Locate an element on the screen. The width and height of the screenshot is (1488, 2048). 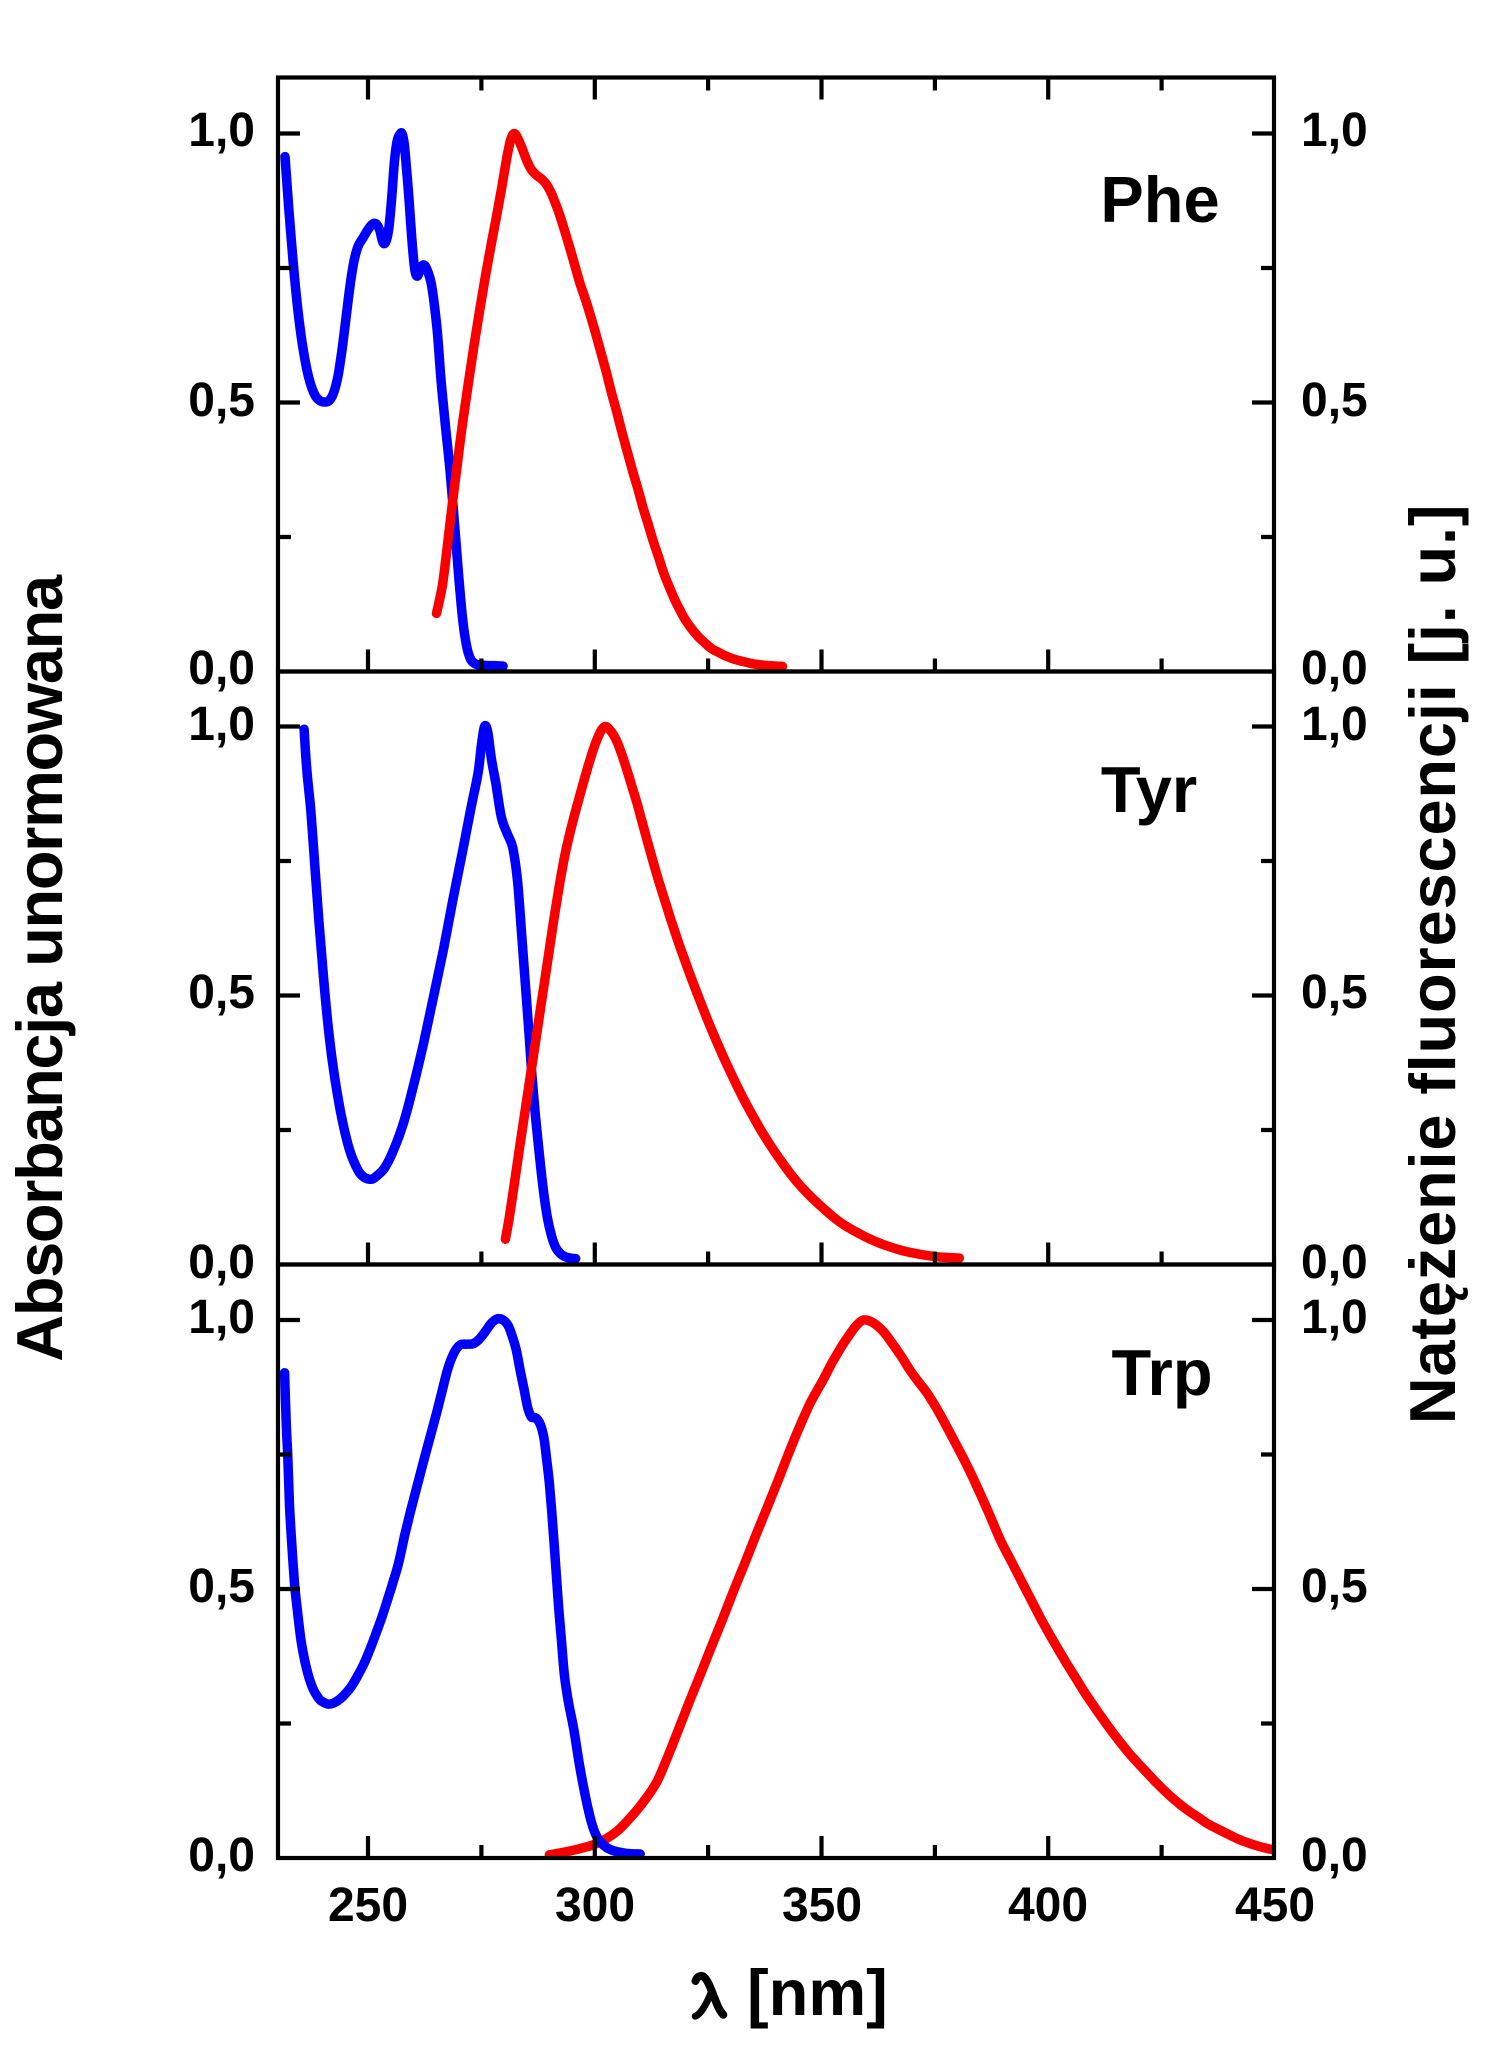
svg-text: Phe is located at coordinates (1159, 199).